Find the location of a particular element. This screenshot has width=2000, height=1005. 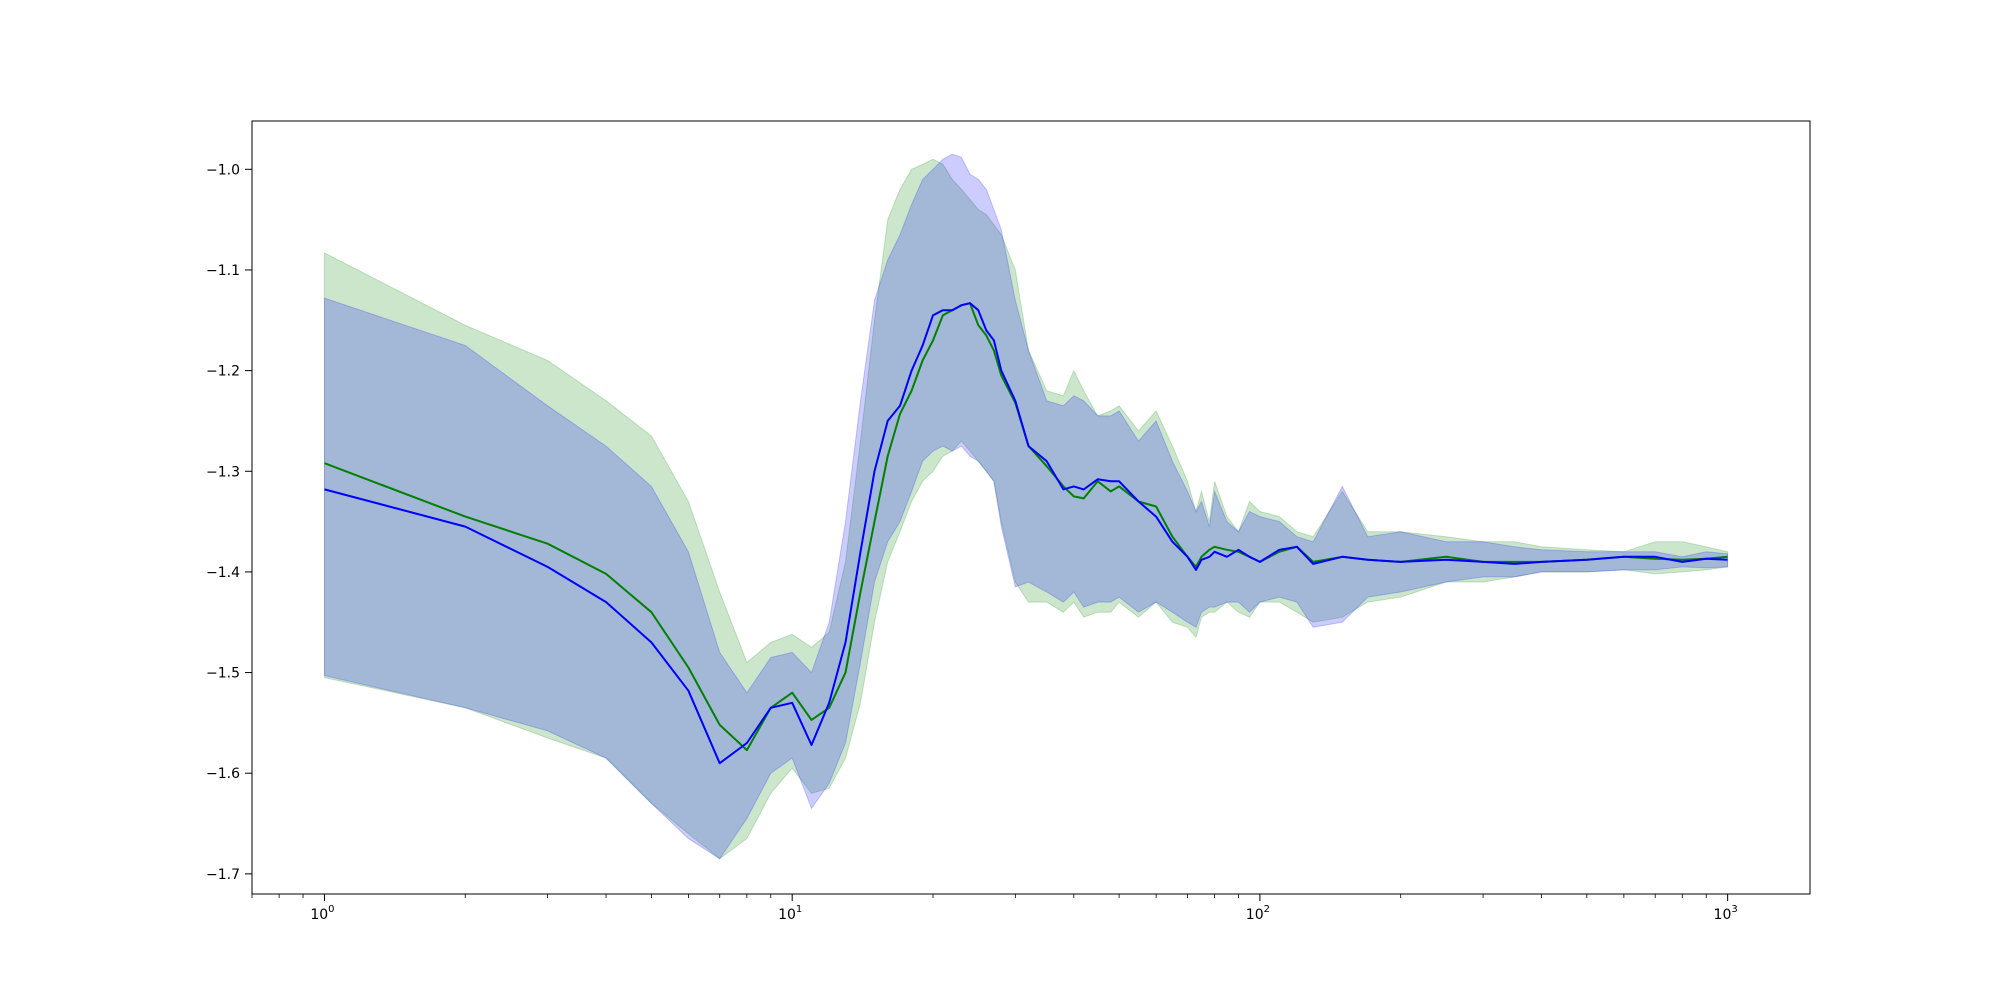

y-axis: −1.7 −1.6 −1.5 −1.4 −1.3 −1.2 −1.1 −1.0 is located at coordinates (229, 522).